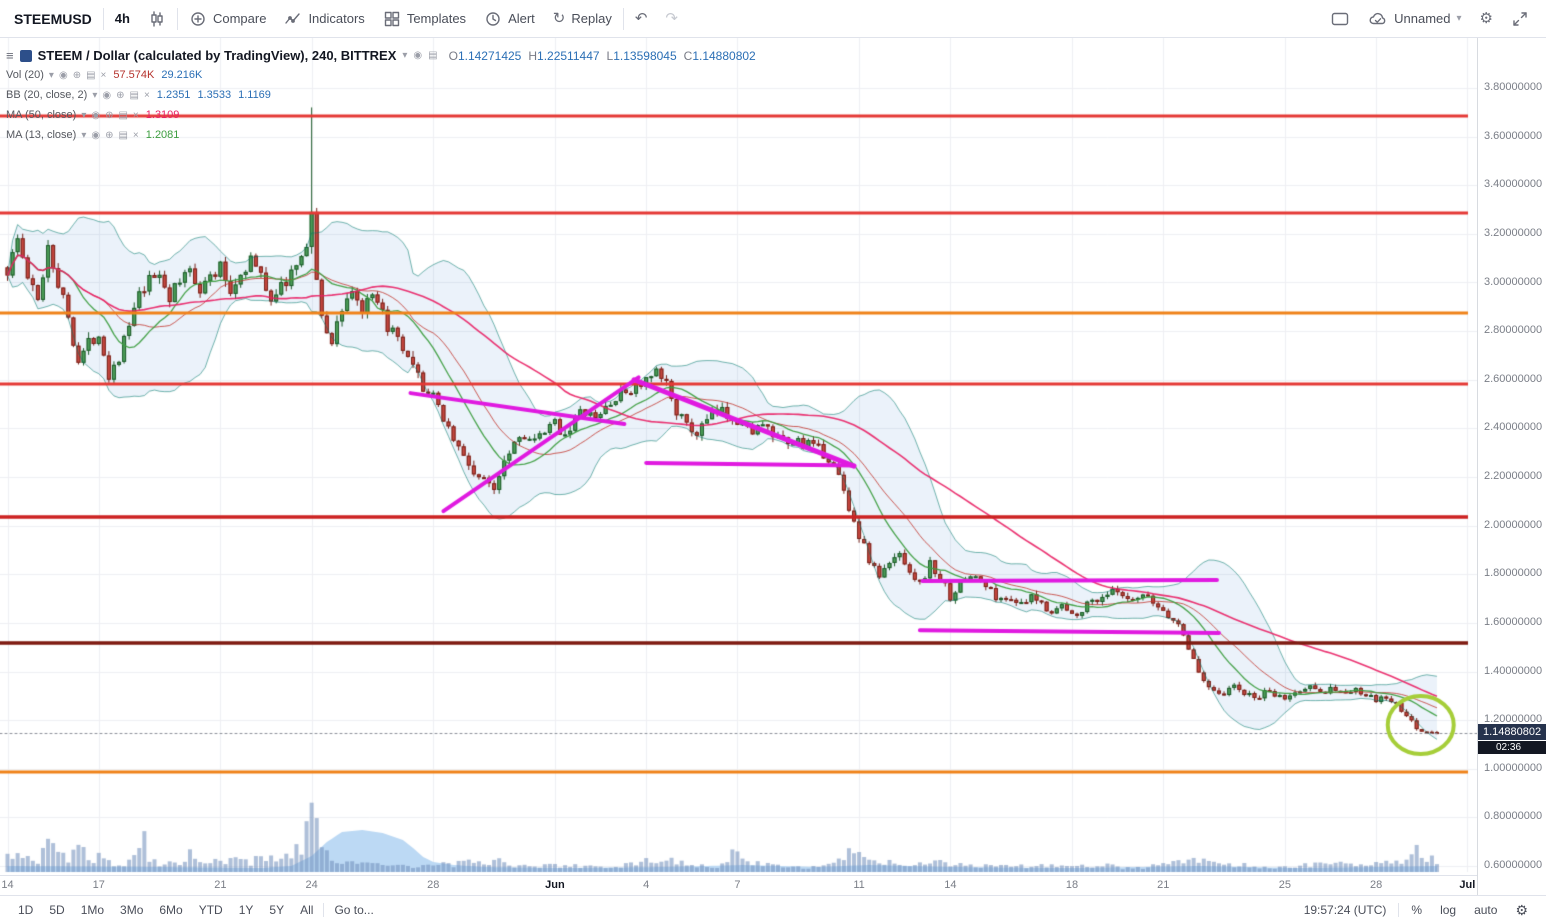 This screenshot has width=1546, height=923. What do you see at coordinates (1513, 767) in the screenshot?
I see `price-tick-label: 1.00000000` at bounding box center [1513, 767].